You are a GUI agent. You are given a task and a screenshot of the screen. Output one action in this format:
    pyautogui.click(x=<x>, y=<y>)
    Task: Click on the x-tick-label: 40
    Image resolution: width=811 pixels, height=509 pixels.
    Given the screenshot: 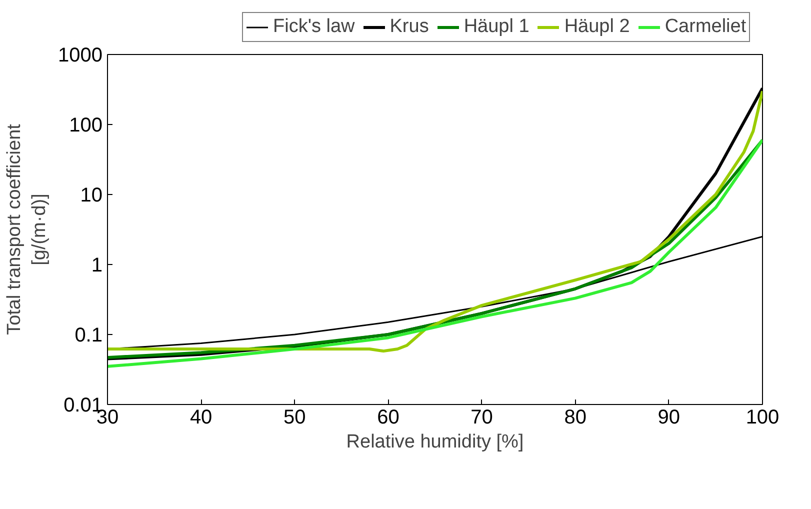 What is the action you would take?
    pyautogui.click(x=201, y=417)
    